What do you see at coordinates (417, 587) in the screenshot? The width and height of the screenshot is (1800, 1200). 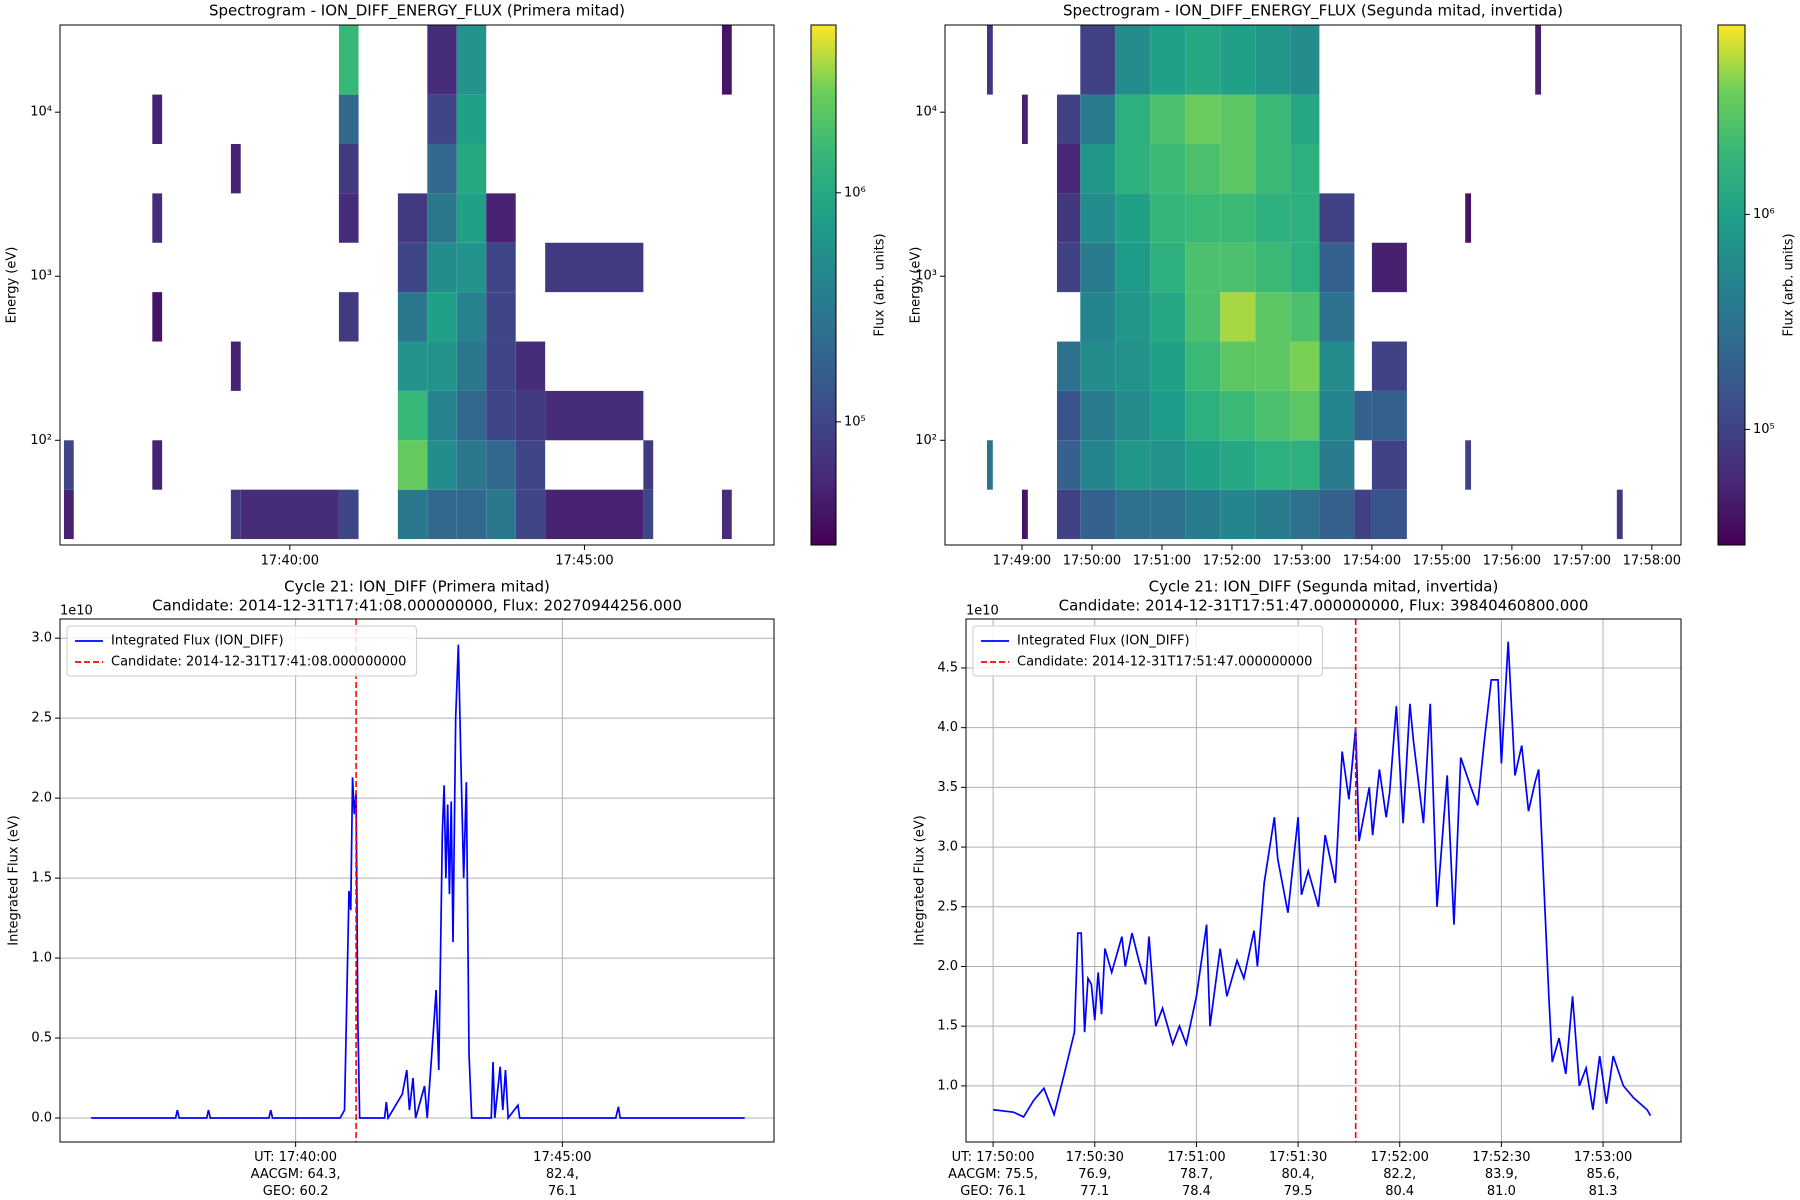 I see `chart-title: Cycle 21: ION_DIFF (Primera mitad)` at bounding box center [417, 587].